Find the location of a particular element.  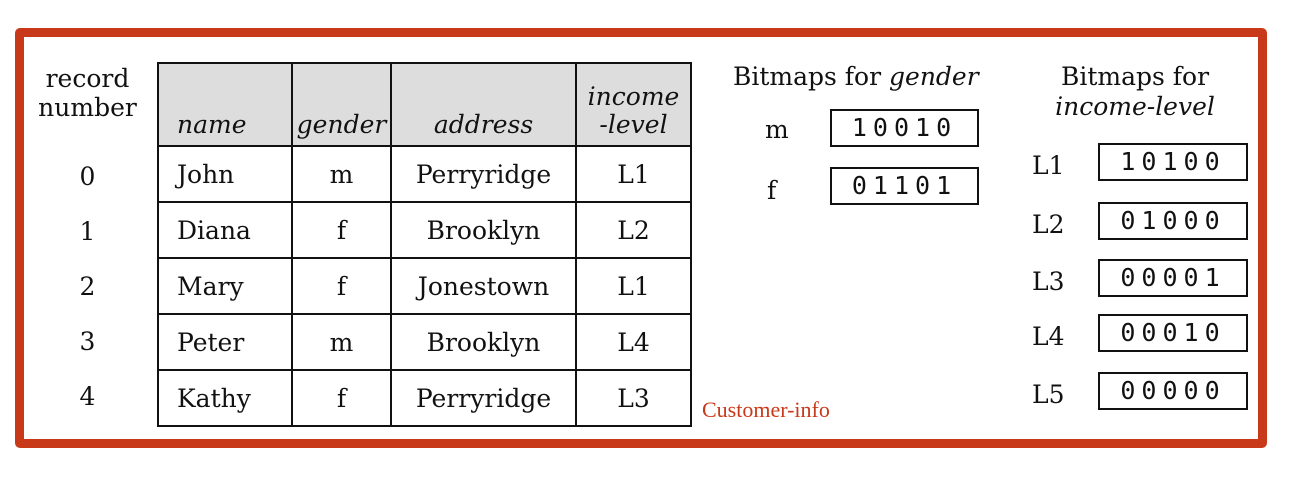

cell-name: Mary is located at coordinates (225, 286).